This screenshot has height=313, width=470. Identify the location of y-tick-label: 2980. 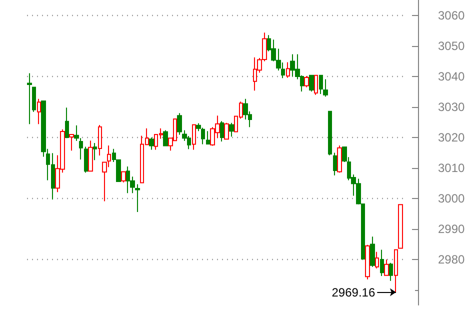
(452, 259).